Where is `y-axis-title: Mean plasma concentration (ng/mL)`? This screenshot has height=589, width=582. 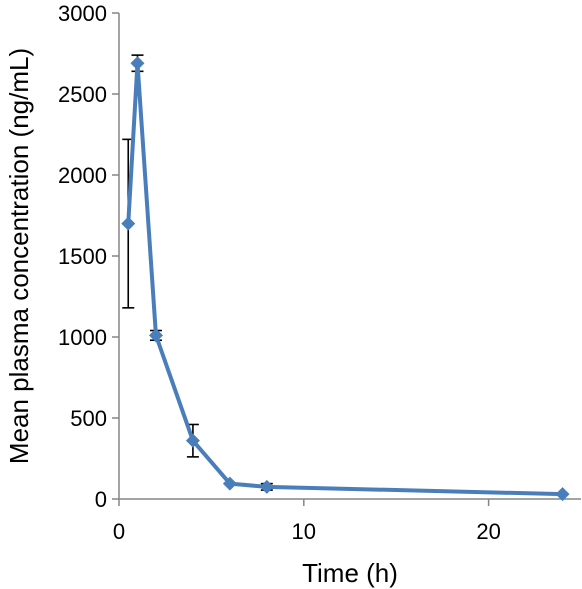 y-axis-title: Mean plasma concentration (ng/mL) is located at coordinates (19, 256).